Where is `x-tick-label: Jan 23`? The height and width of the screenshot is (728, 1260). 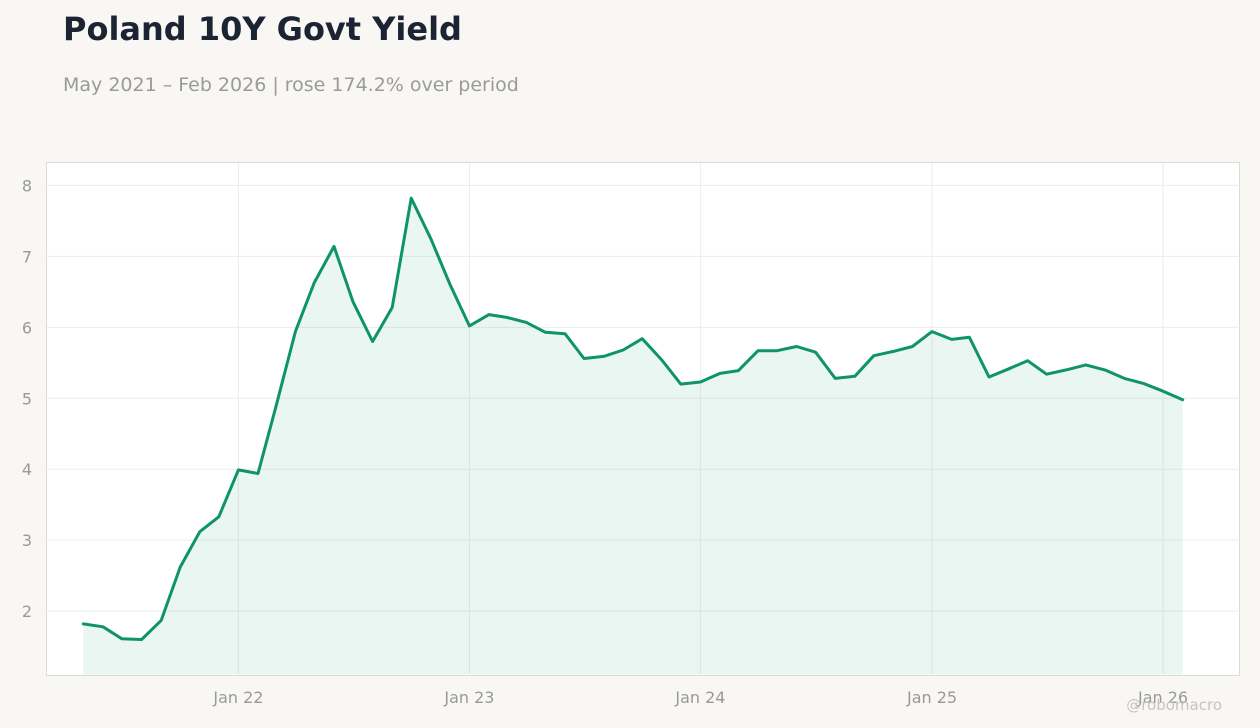 x-tick-label: Jan 23 is located at coordinates (468, 697).